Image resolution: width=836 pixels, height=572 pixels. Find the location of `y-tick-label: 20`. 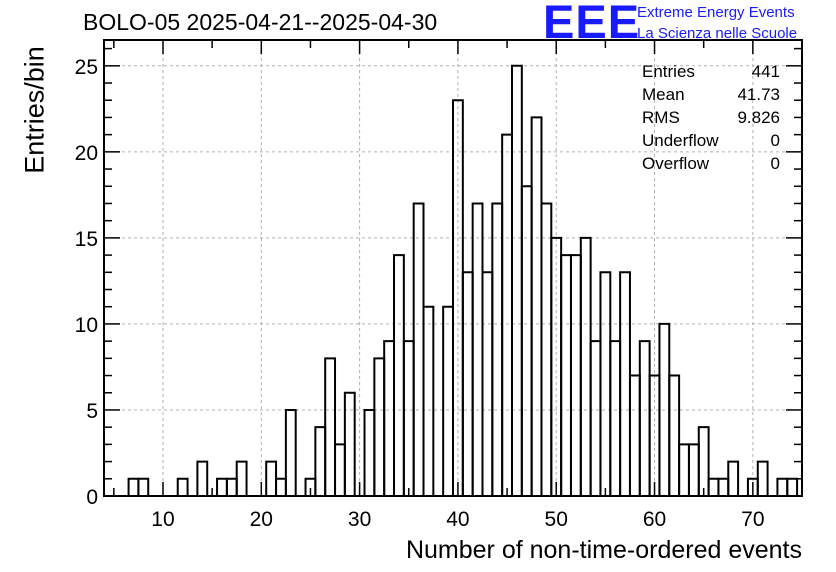

y-tick-label: 20 is located at coordinates (86, 153).